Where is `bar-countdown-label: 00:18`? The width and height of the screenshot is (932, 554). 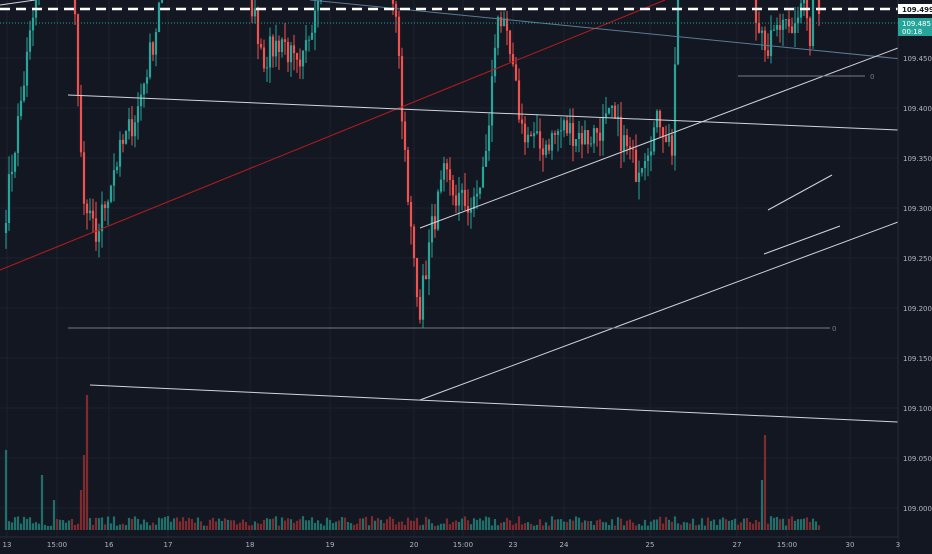 bar-countdown-label: 00:18 is located at coordinates (912, 32).